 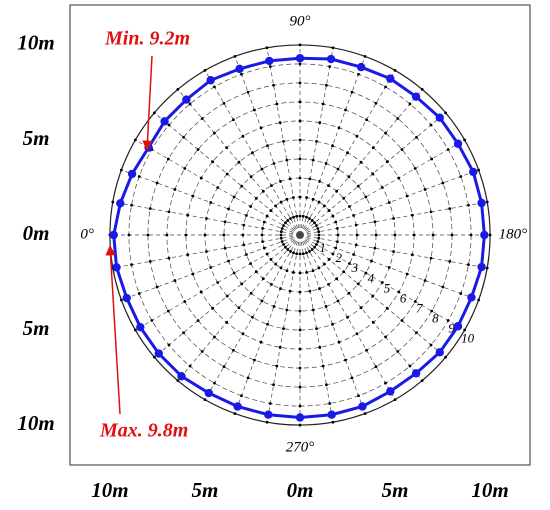 What do you see at coordinates (300, 447) in the screenshot?
I see `angle-label: 270°` at bounding box center [300, 447].